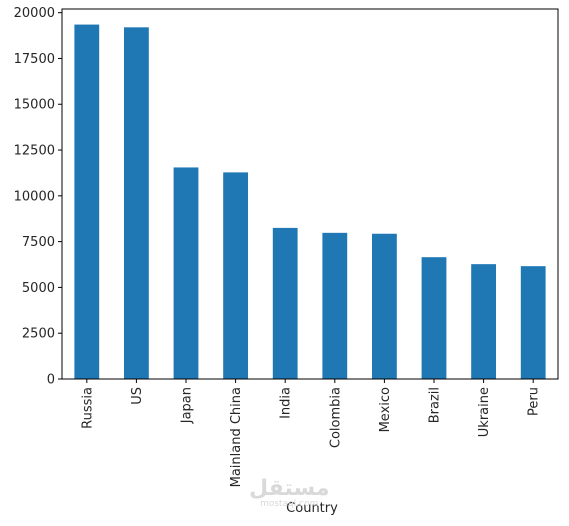  What do you see at coordinates (236, 437) in the screenshot?
I see `x-tick-label: Mainland China` at bounding box center [236, 437].